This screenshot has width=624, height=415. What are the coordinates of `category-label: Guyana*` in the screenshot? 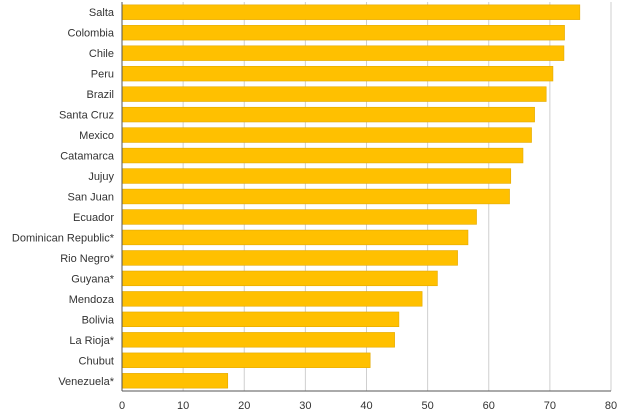 It's located at (93, 279).